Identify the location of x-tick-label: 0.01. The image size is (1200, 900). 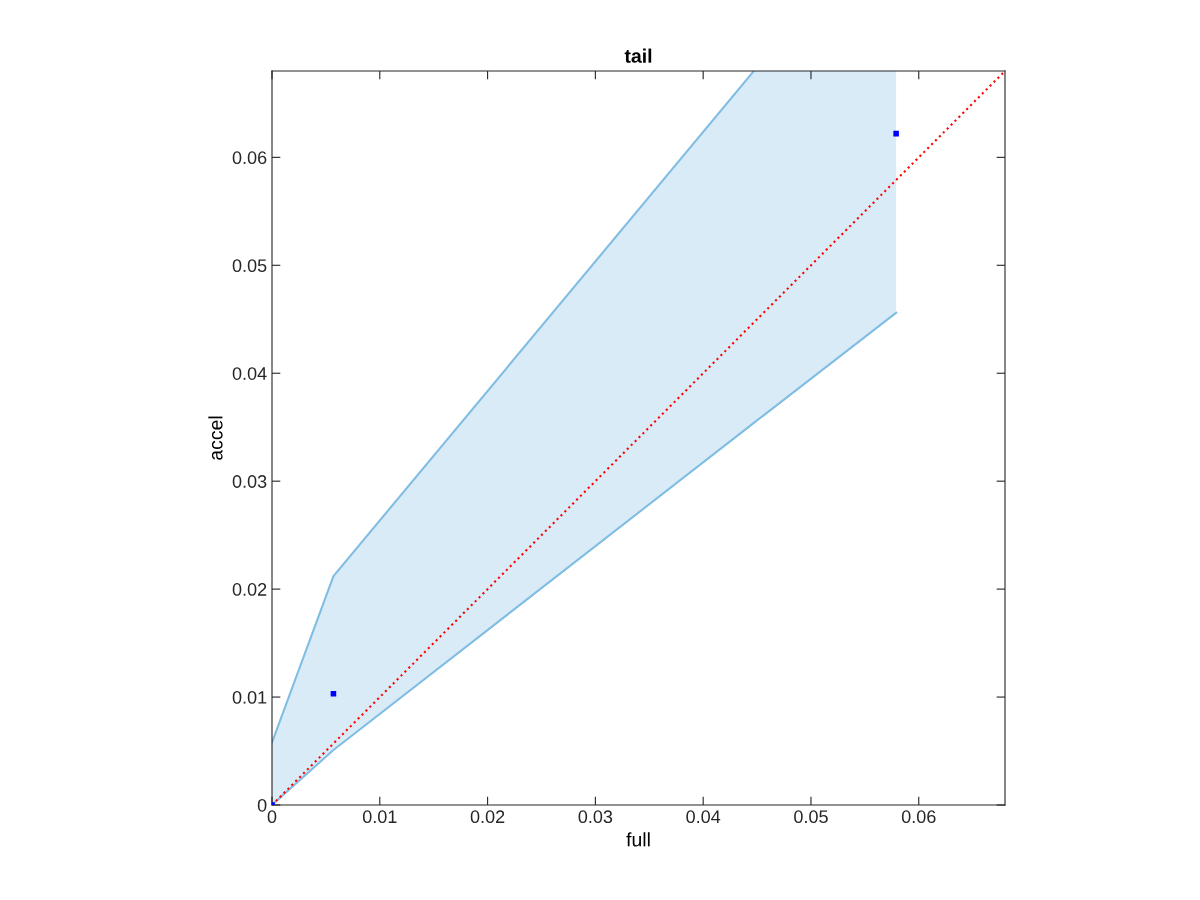
(379, 817).